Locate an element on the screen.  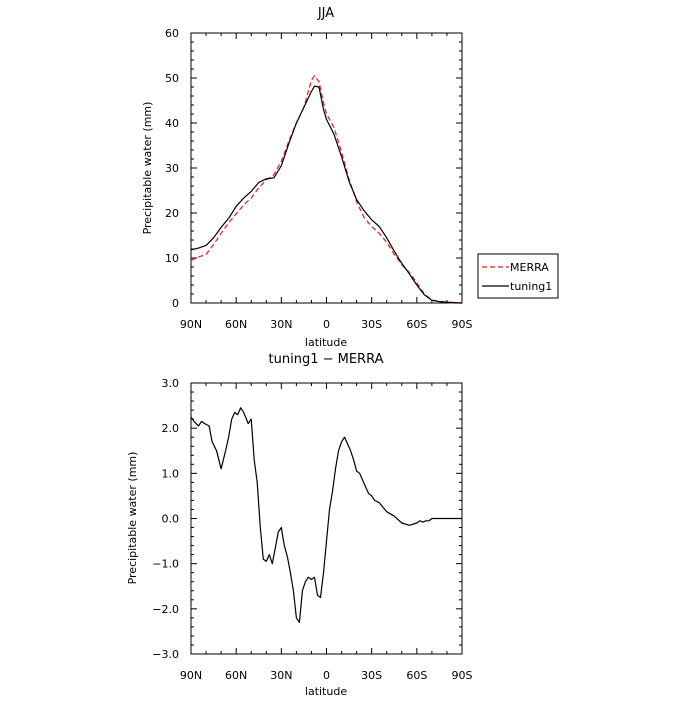
y-tick-label: −3.0 is located at coordinates (165, 654).